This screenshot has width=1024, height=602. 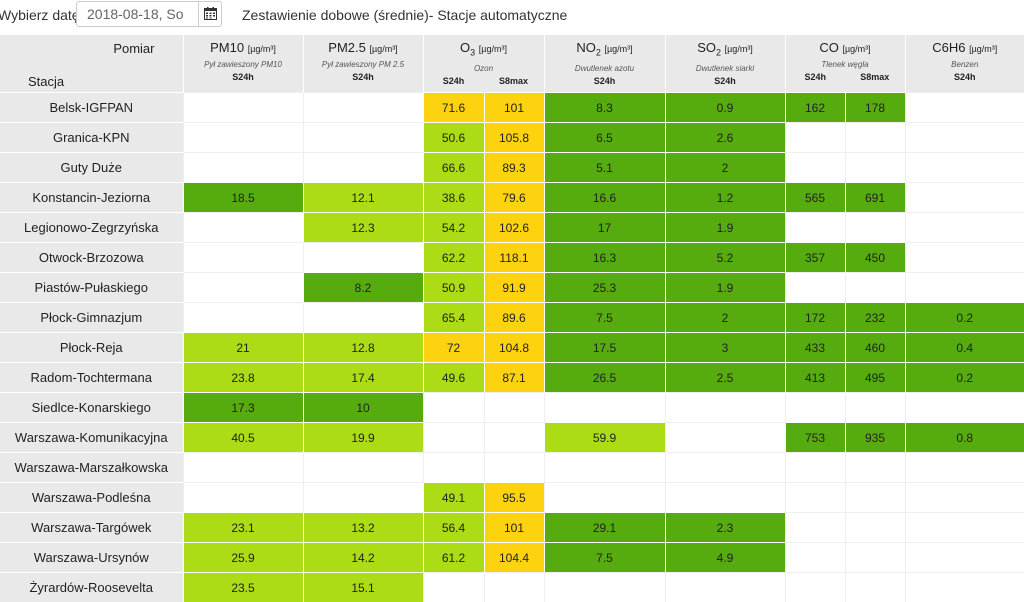 What do you see at coordinates (483, 64) in the screenshot?
I see `header-o3: O3 [µg/m³] Ozon S24h S8max` at bounding box center [483, 64].